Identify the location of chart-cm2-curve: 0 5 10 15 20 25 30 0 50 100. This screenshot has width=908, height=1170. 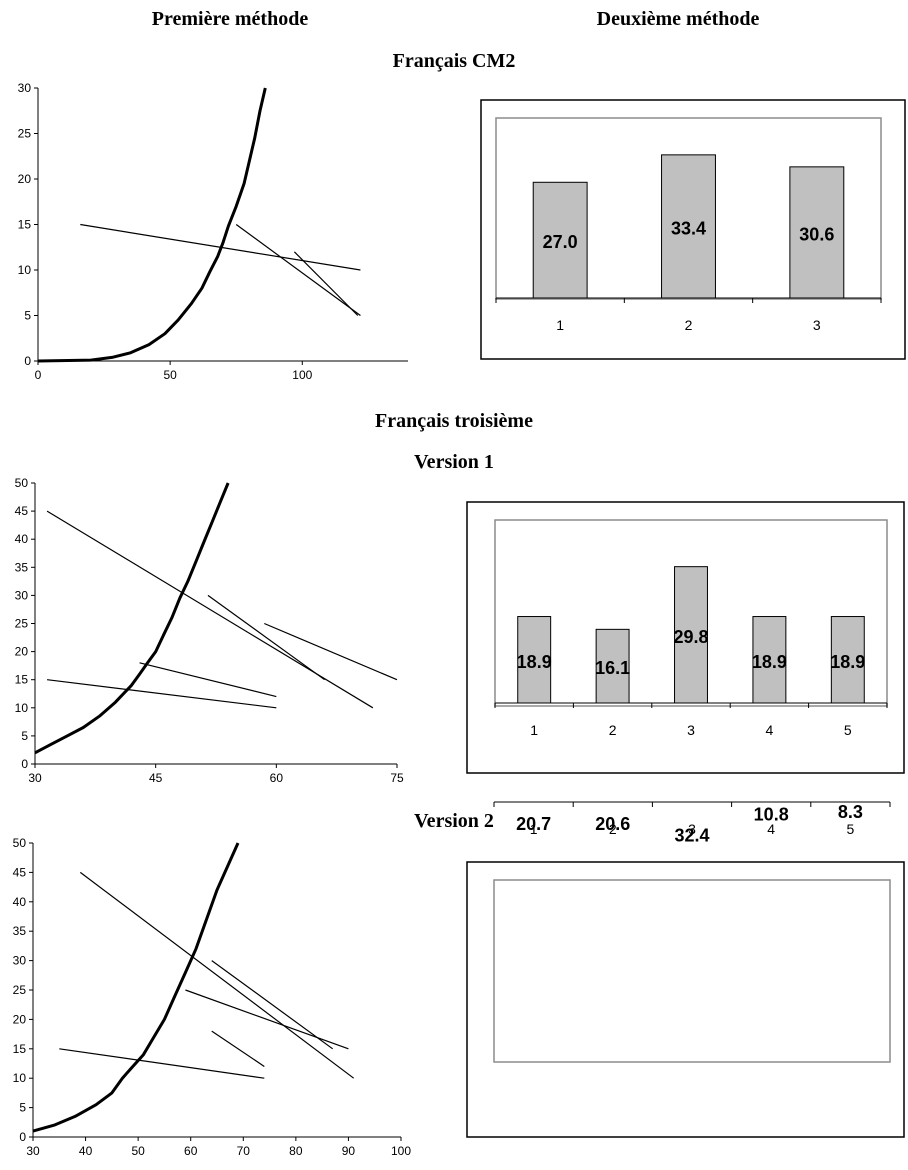
(213, 231).